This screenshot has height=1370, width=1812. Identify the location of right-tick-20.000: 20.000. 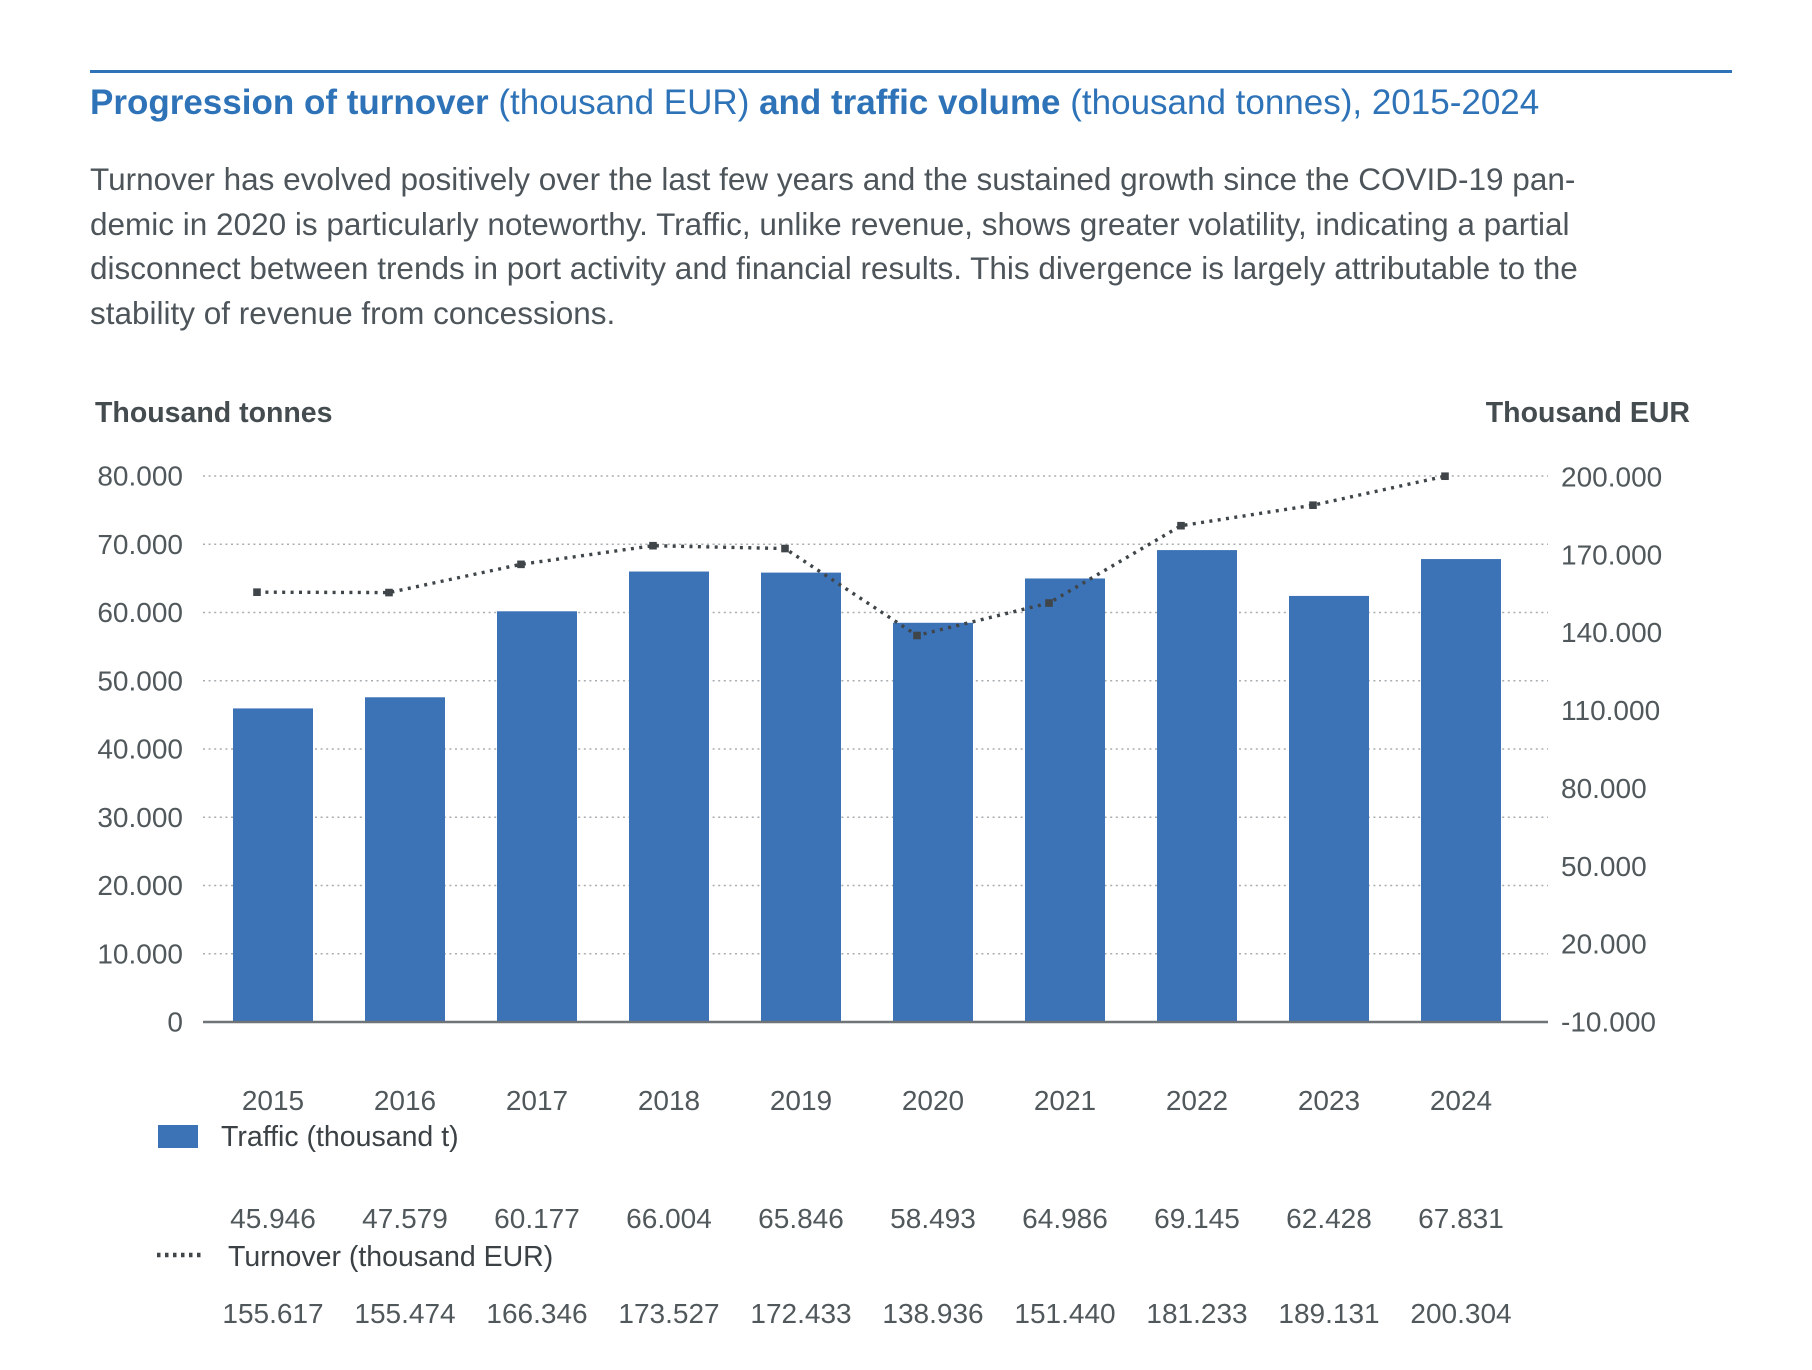
(1604, 944).